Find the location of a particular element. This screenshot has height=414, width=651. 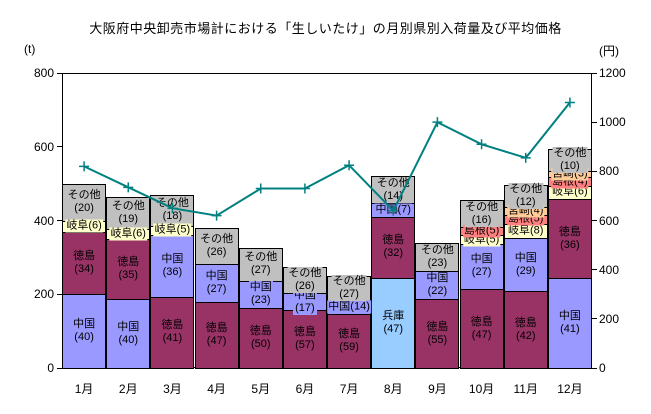

right-axis-tick-label: 1200 is located at coordinates (612, 73).